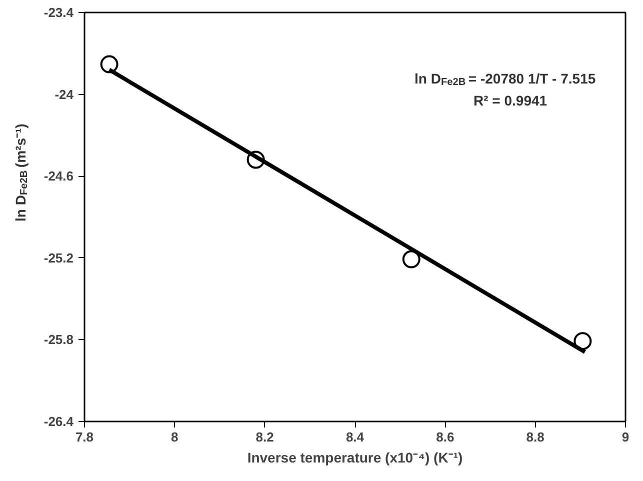  What do you see at coordinates (535, 437) in the screenshot?
I see `x-tick-label: 8.8` at bounding box center [535, 437].